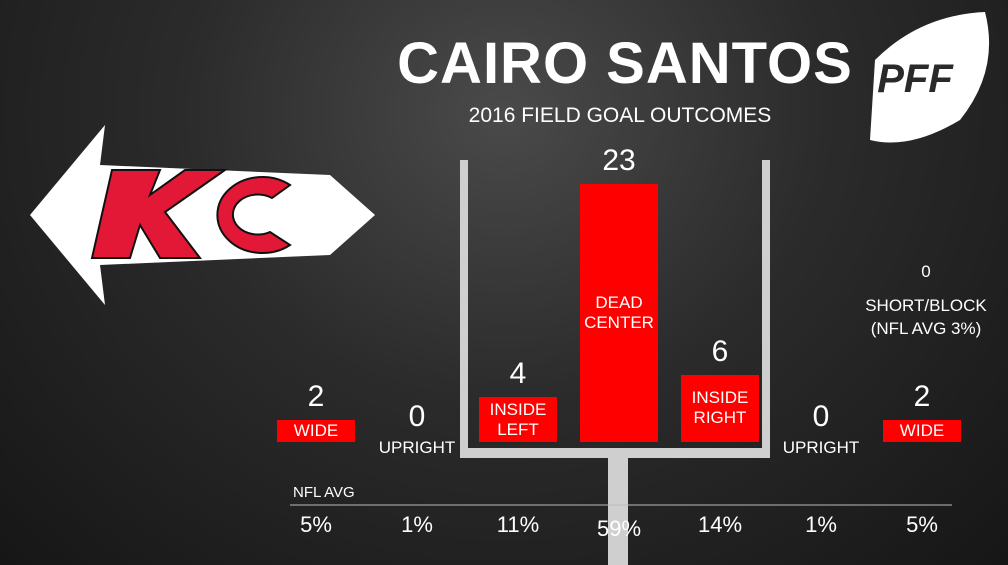  Describe the element at coordinates (926, 271) in the screenshot. I see `short-block-value: 0` at that location.